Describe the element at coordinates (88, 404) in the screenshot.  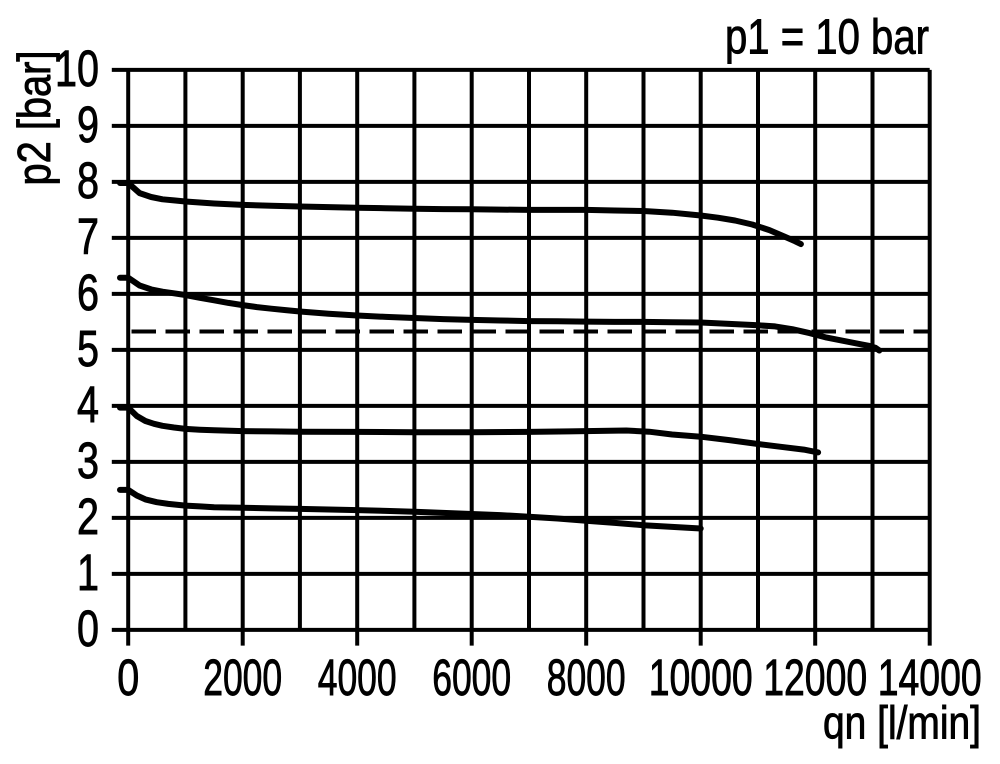
I see `svg-text: 4` at that location.